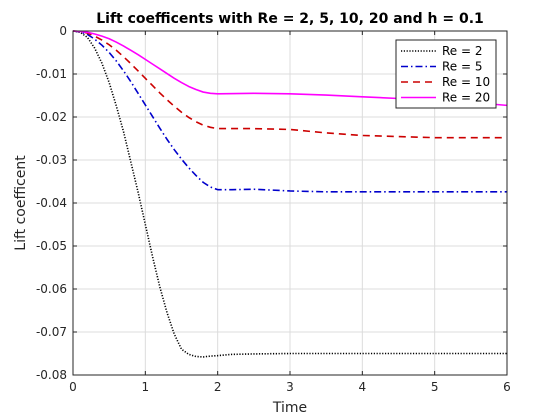  Describe the element at coordinates (289, 408) in the screenshot. I see `x-axis-label: Time` at that location.